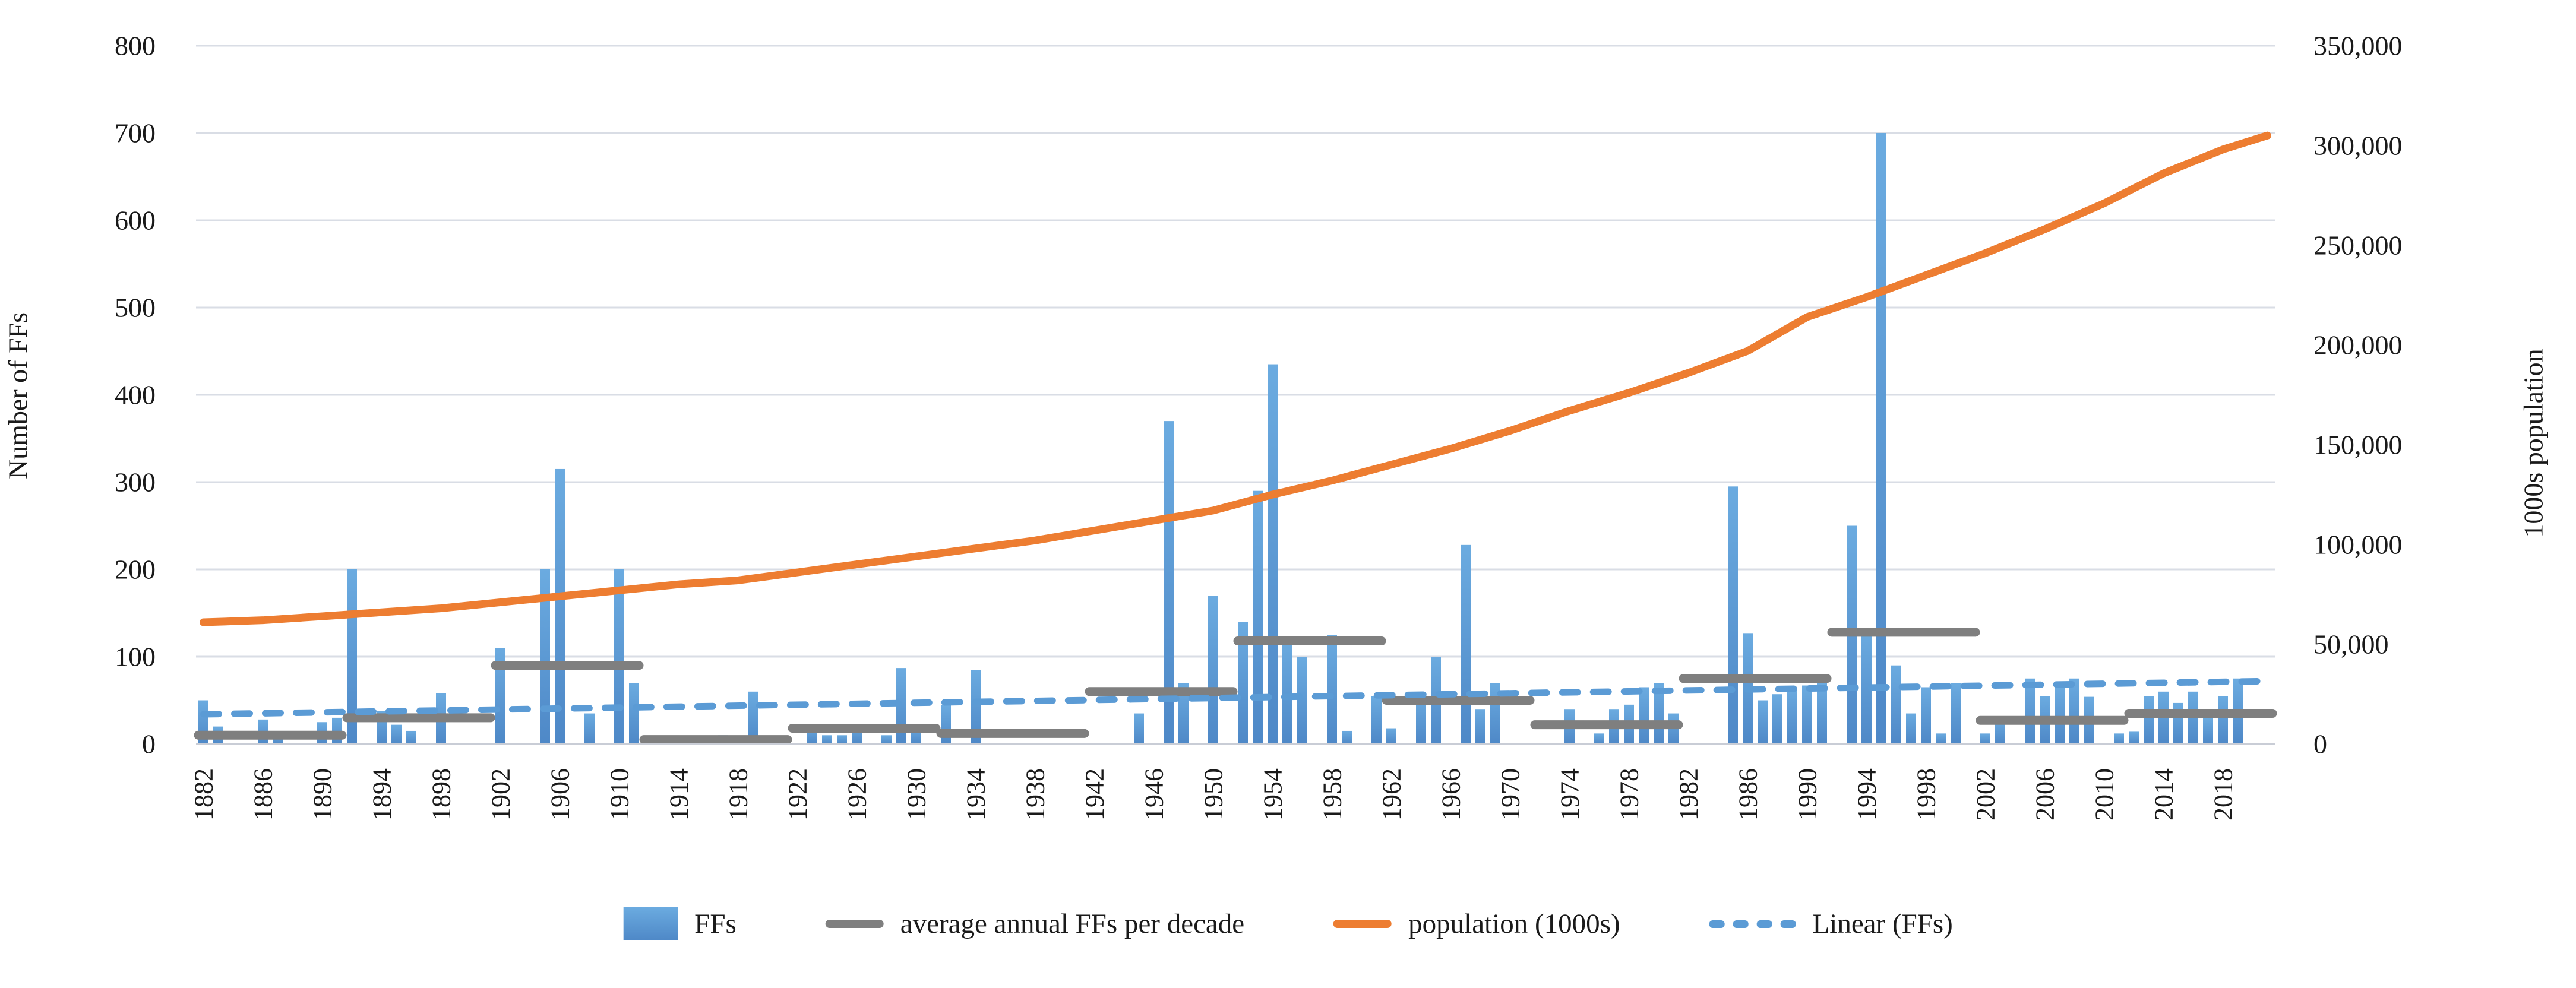  I want to click on x-axis-tick-label: 1902, so click(500, 794).